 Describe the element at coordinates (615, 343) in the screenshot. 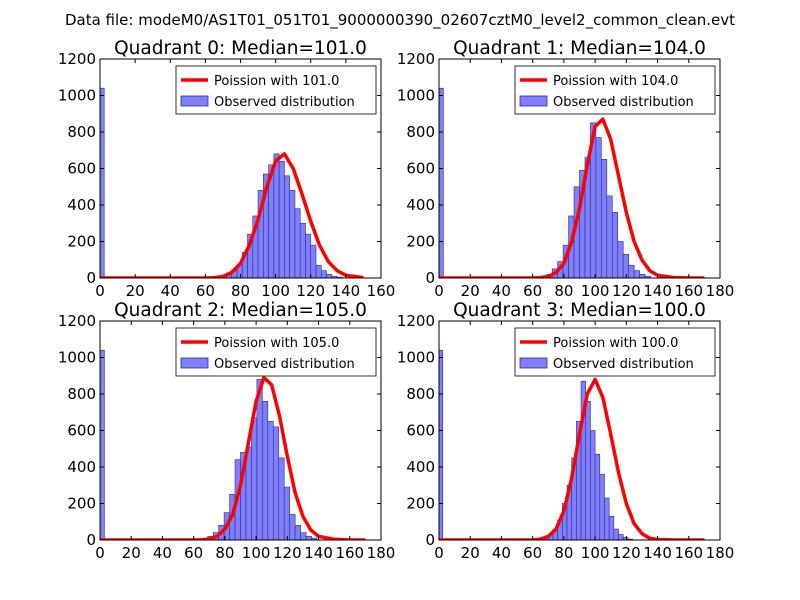

I see `legend-curve-label: Poission with 100.0` at that location.